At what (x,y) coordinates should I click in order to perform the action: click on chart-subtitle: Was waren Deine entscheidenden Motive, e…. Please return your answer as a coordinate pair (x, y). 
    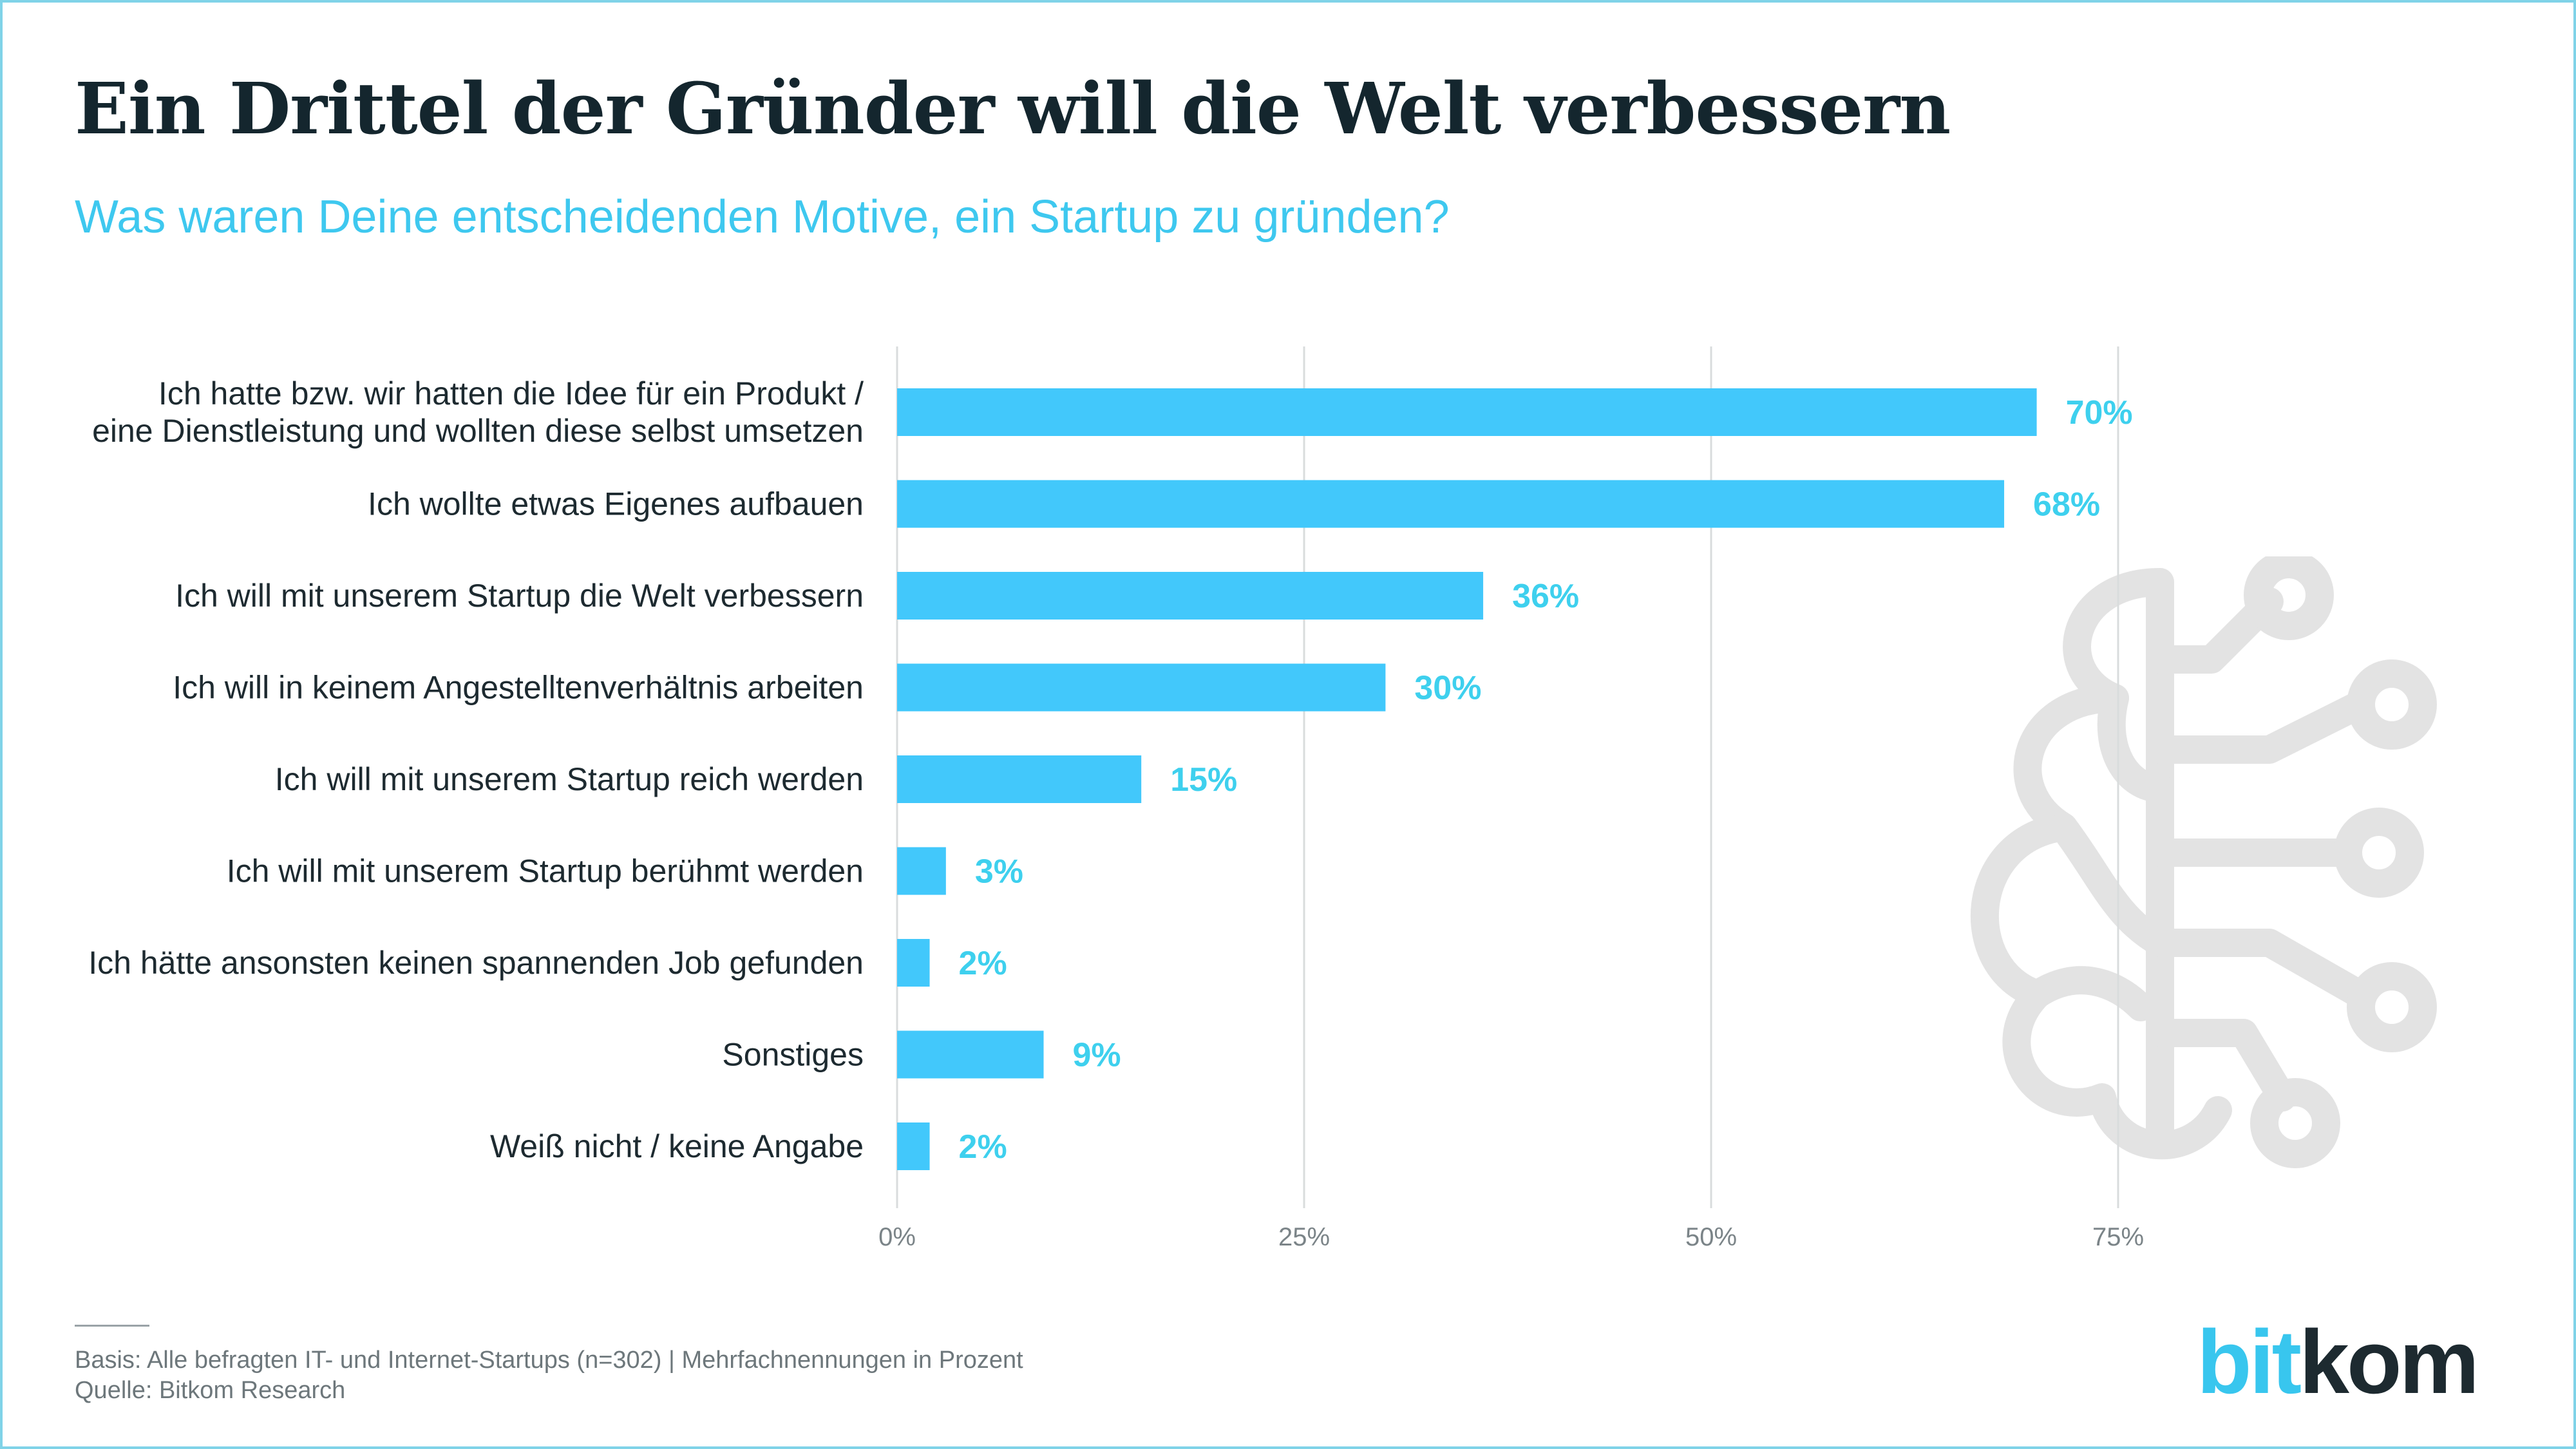
    Looking at the image, I should click on (762, 217).